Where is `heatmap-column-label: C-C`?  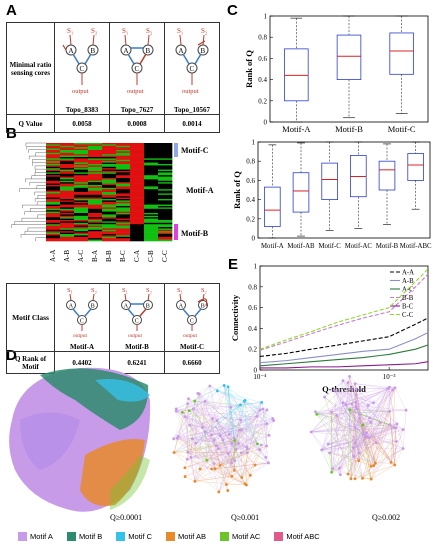 heatmap-column-label: C-C is located at coordinates (165, 256).